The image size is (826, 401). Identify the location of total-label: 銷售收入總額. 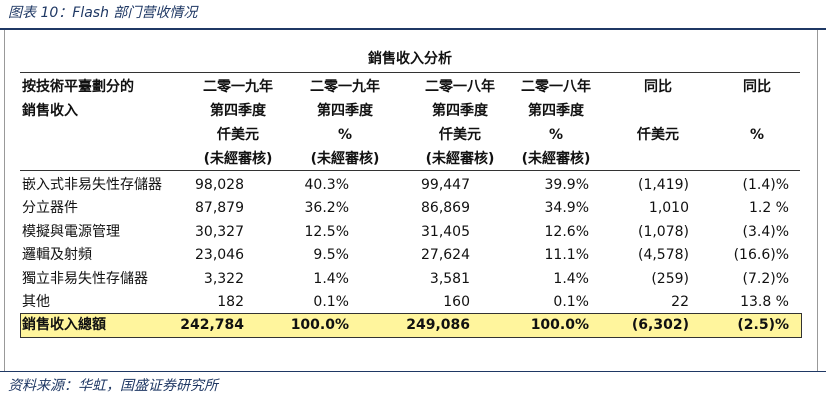
(64, 325).